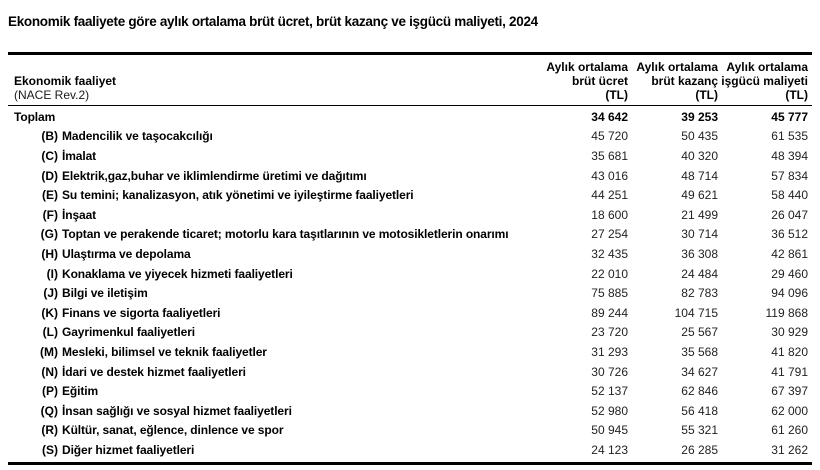 This screenshot has width=820, height=470. What do you see at coordinates (699, 371) in the screenshot?
I see `cell-value: 34 627` at bounding box center [699, 371].